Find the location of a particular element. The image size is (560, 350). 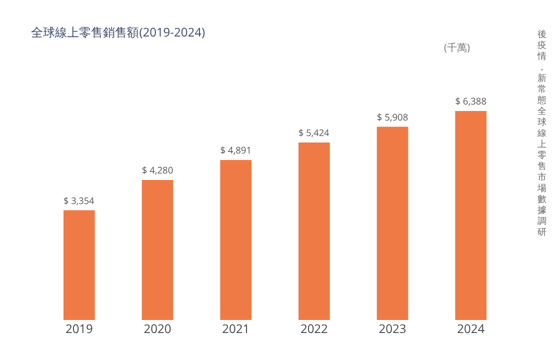

data-label: $ 6,388 is located at coordinates (470, 101).